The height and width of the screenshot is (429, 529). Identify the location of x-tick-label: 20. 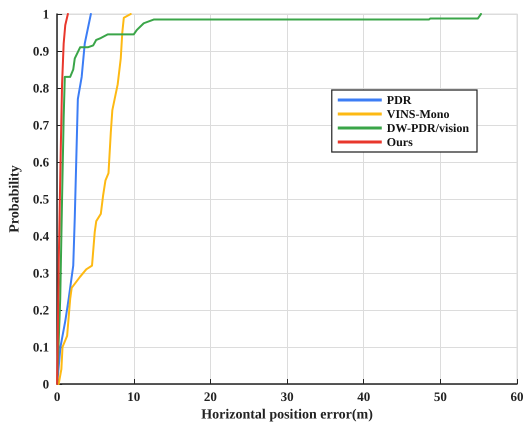
(210, 396).